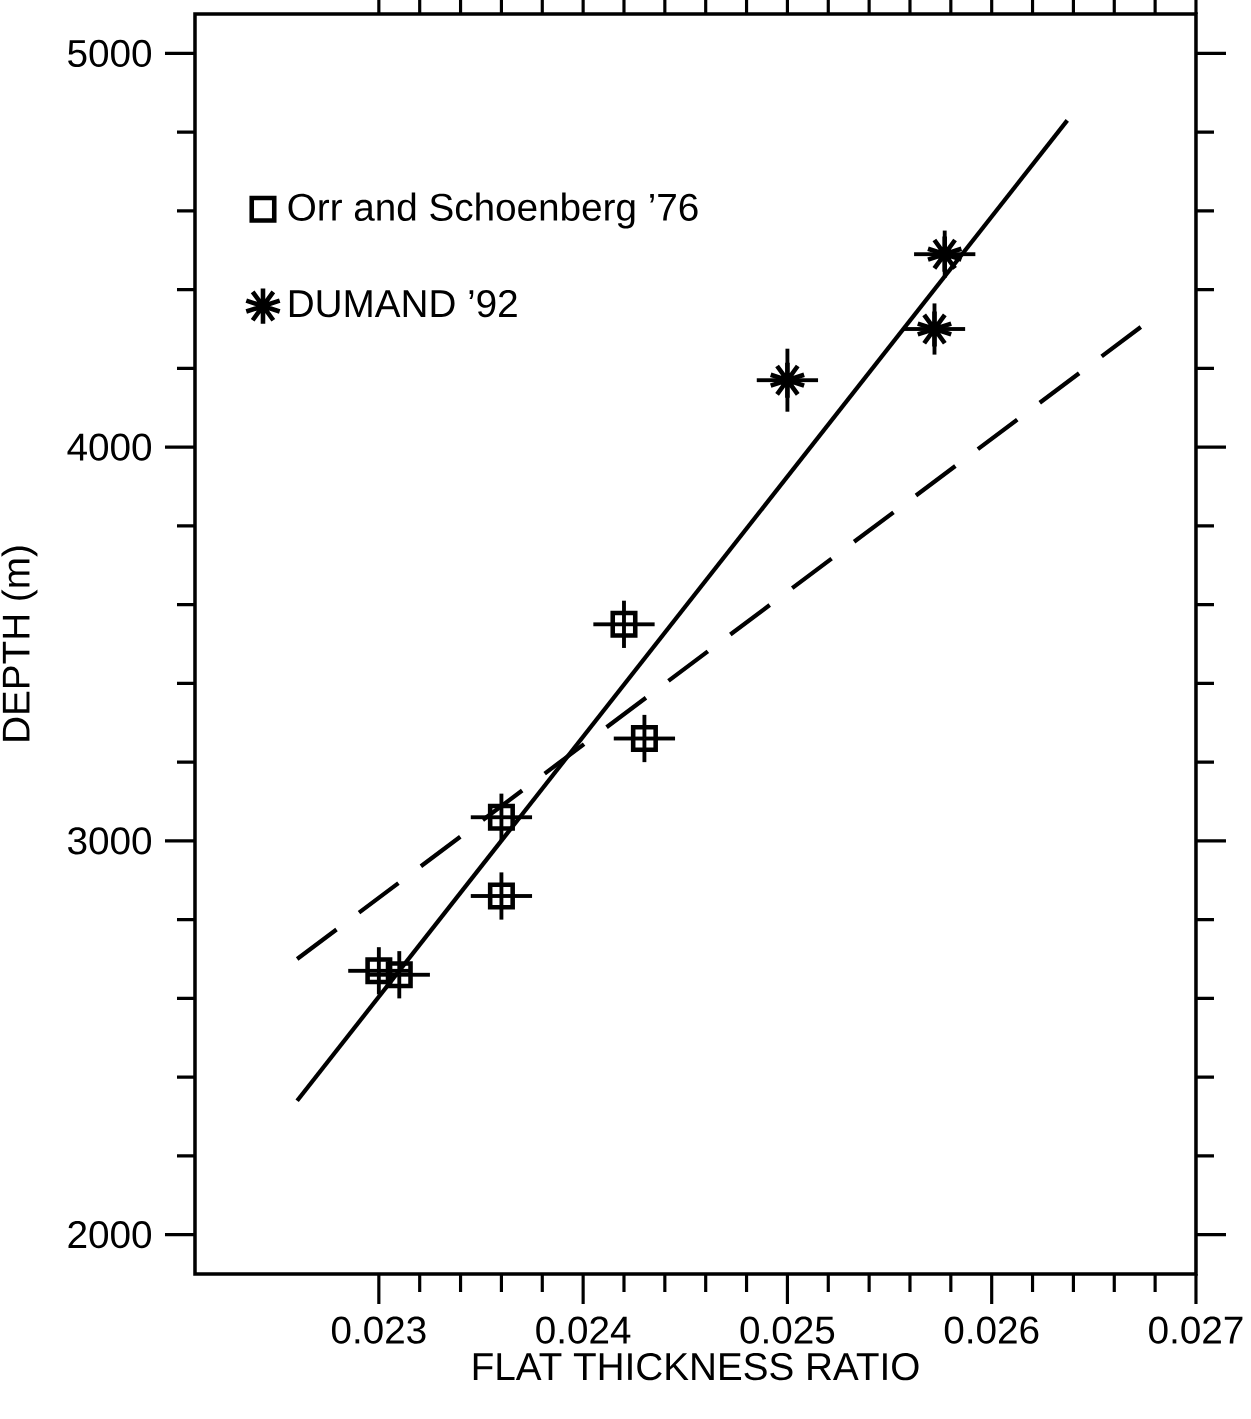  Describe the element at coordinates (109, 447) in the screenshot. I see `y-tick-label: 4000` at that location.